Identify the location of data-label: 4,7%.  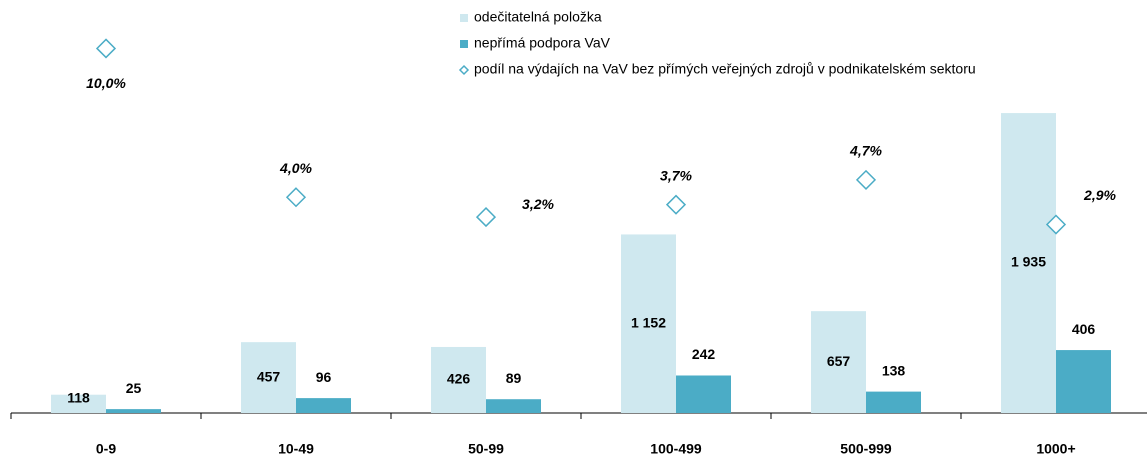
(865, 151).